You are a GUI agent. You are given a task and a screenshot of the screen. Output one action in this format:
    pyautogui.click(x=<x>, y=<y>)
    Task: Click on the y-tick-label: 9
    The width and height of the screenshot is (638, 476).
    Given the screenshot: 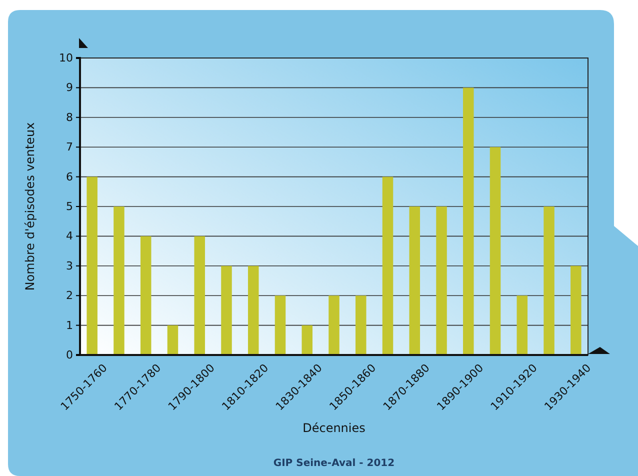 What is the action you would take?
    pyautogui.click(x=69, y=87)
    